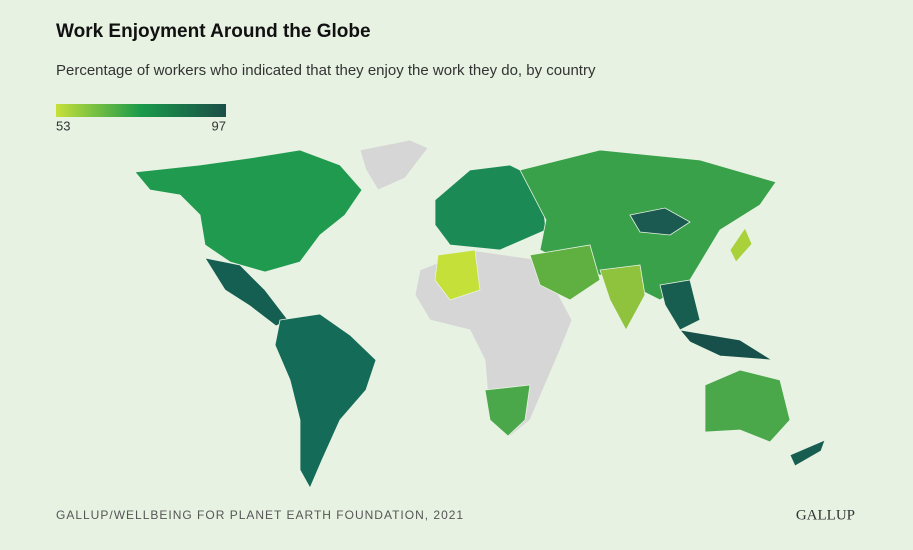 Image resolution: width=913 pixels, height=550 pixels. What do you see at coordinates (507, 410) in the screenshot?
I see `southern-africa` at bounding box center [507, 410].